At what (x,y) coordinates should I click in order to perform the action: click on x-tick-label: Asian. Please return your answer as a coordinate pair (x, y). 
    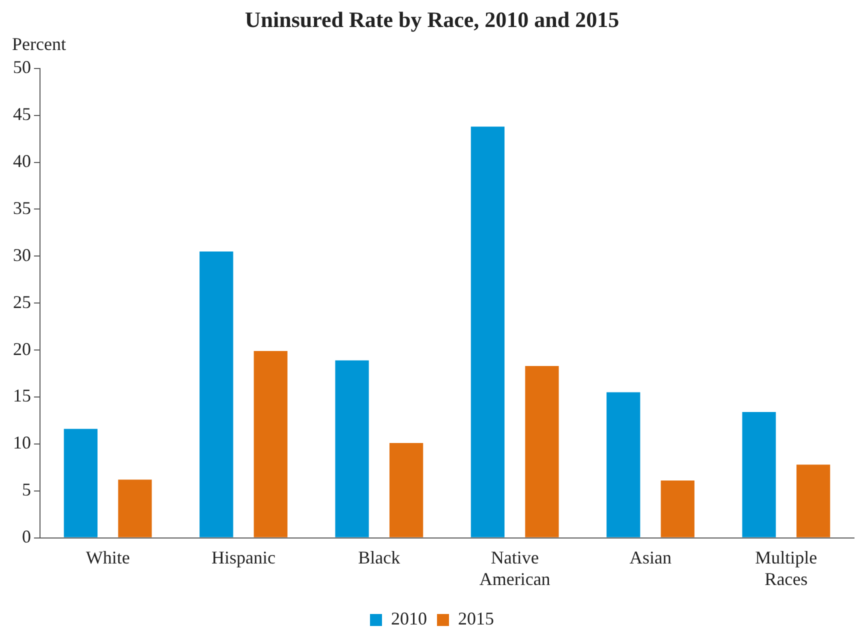
    Looking at the image, I should click on (651, 557).